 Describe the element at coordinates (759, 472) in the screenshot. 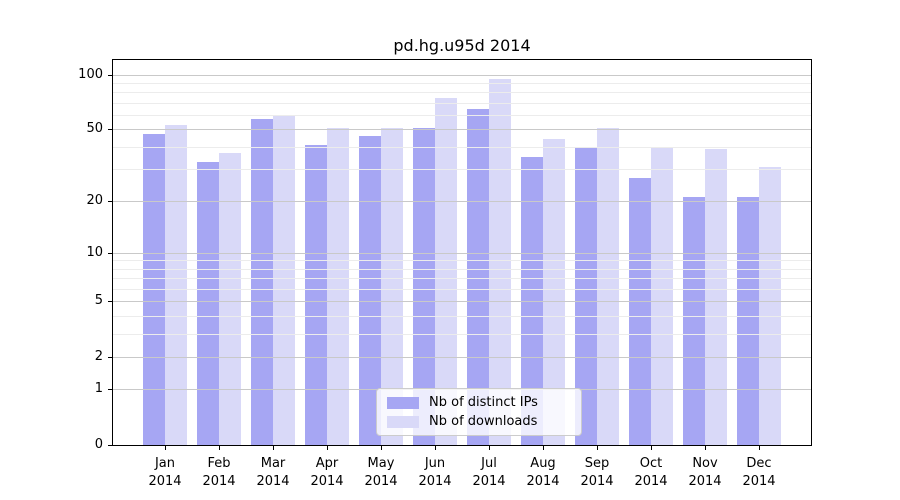

I see `x-tick-label-dec: Dec 2014` at that location.